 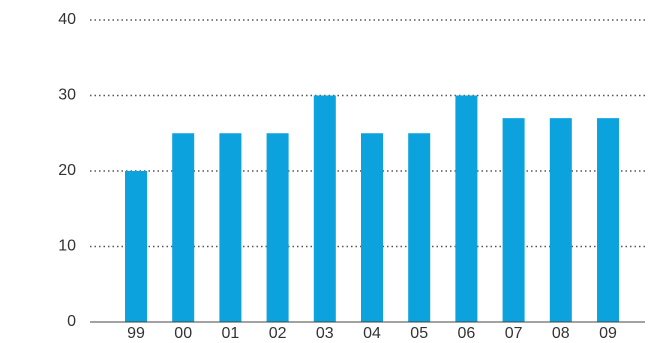 What do you see at coordinates (608, 333) in the screenshot?
I see `x-tick-label: 09` at bounding box center [608, 333].